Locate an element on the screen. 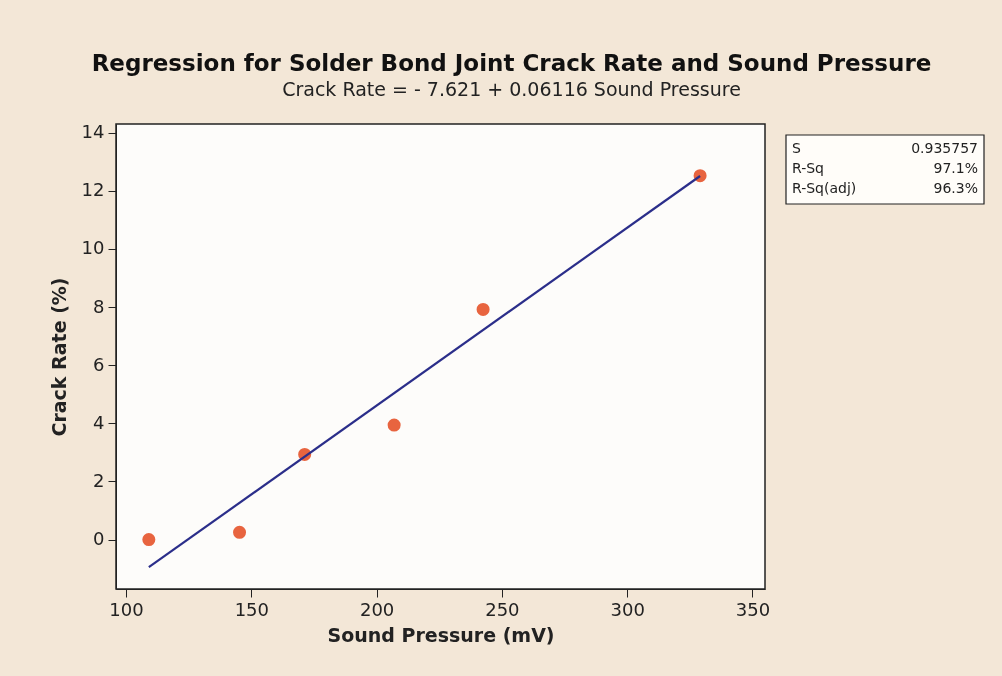  text: 97.1% is located at coordinates (955, 168).